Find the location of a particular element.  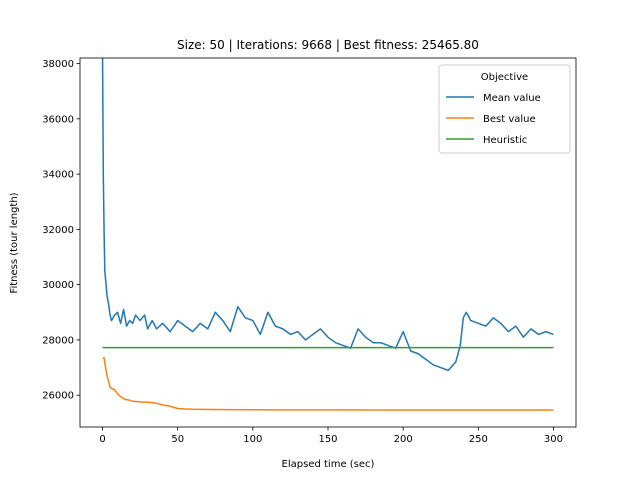

y-tick-label: 30000 is located at coordinates (58, 285).